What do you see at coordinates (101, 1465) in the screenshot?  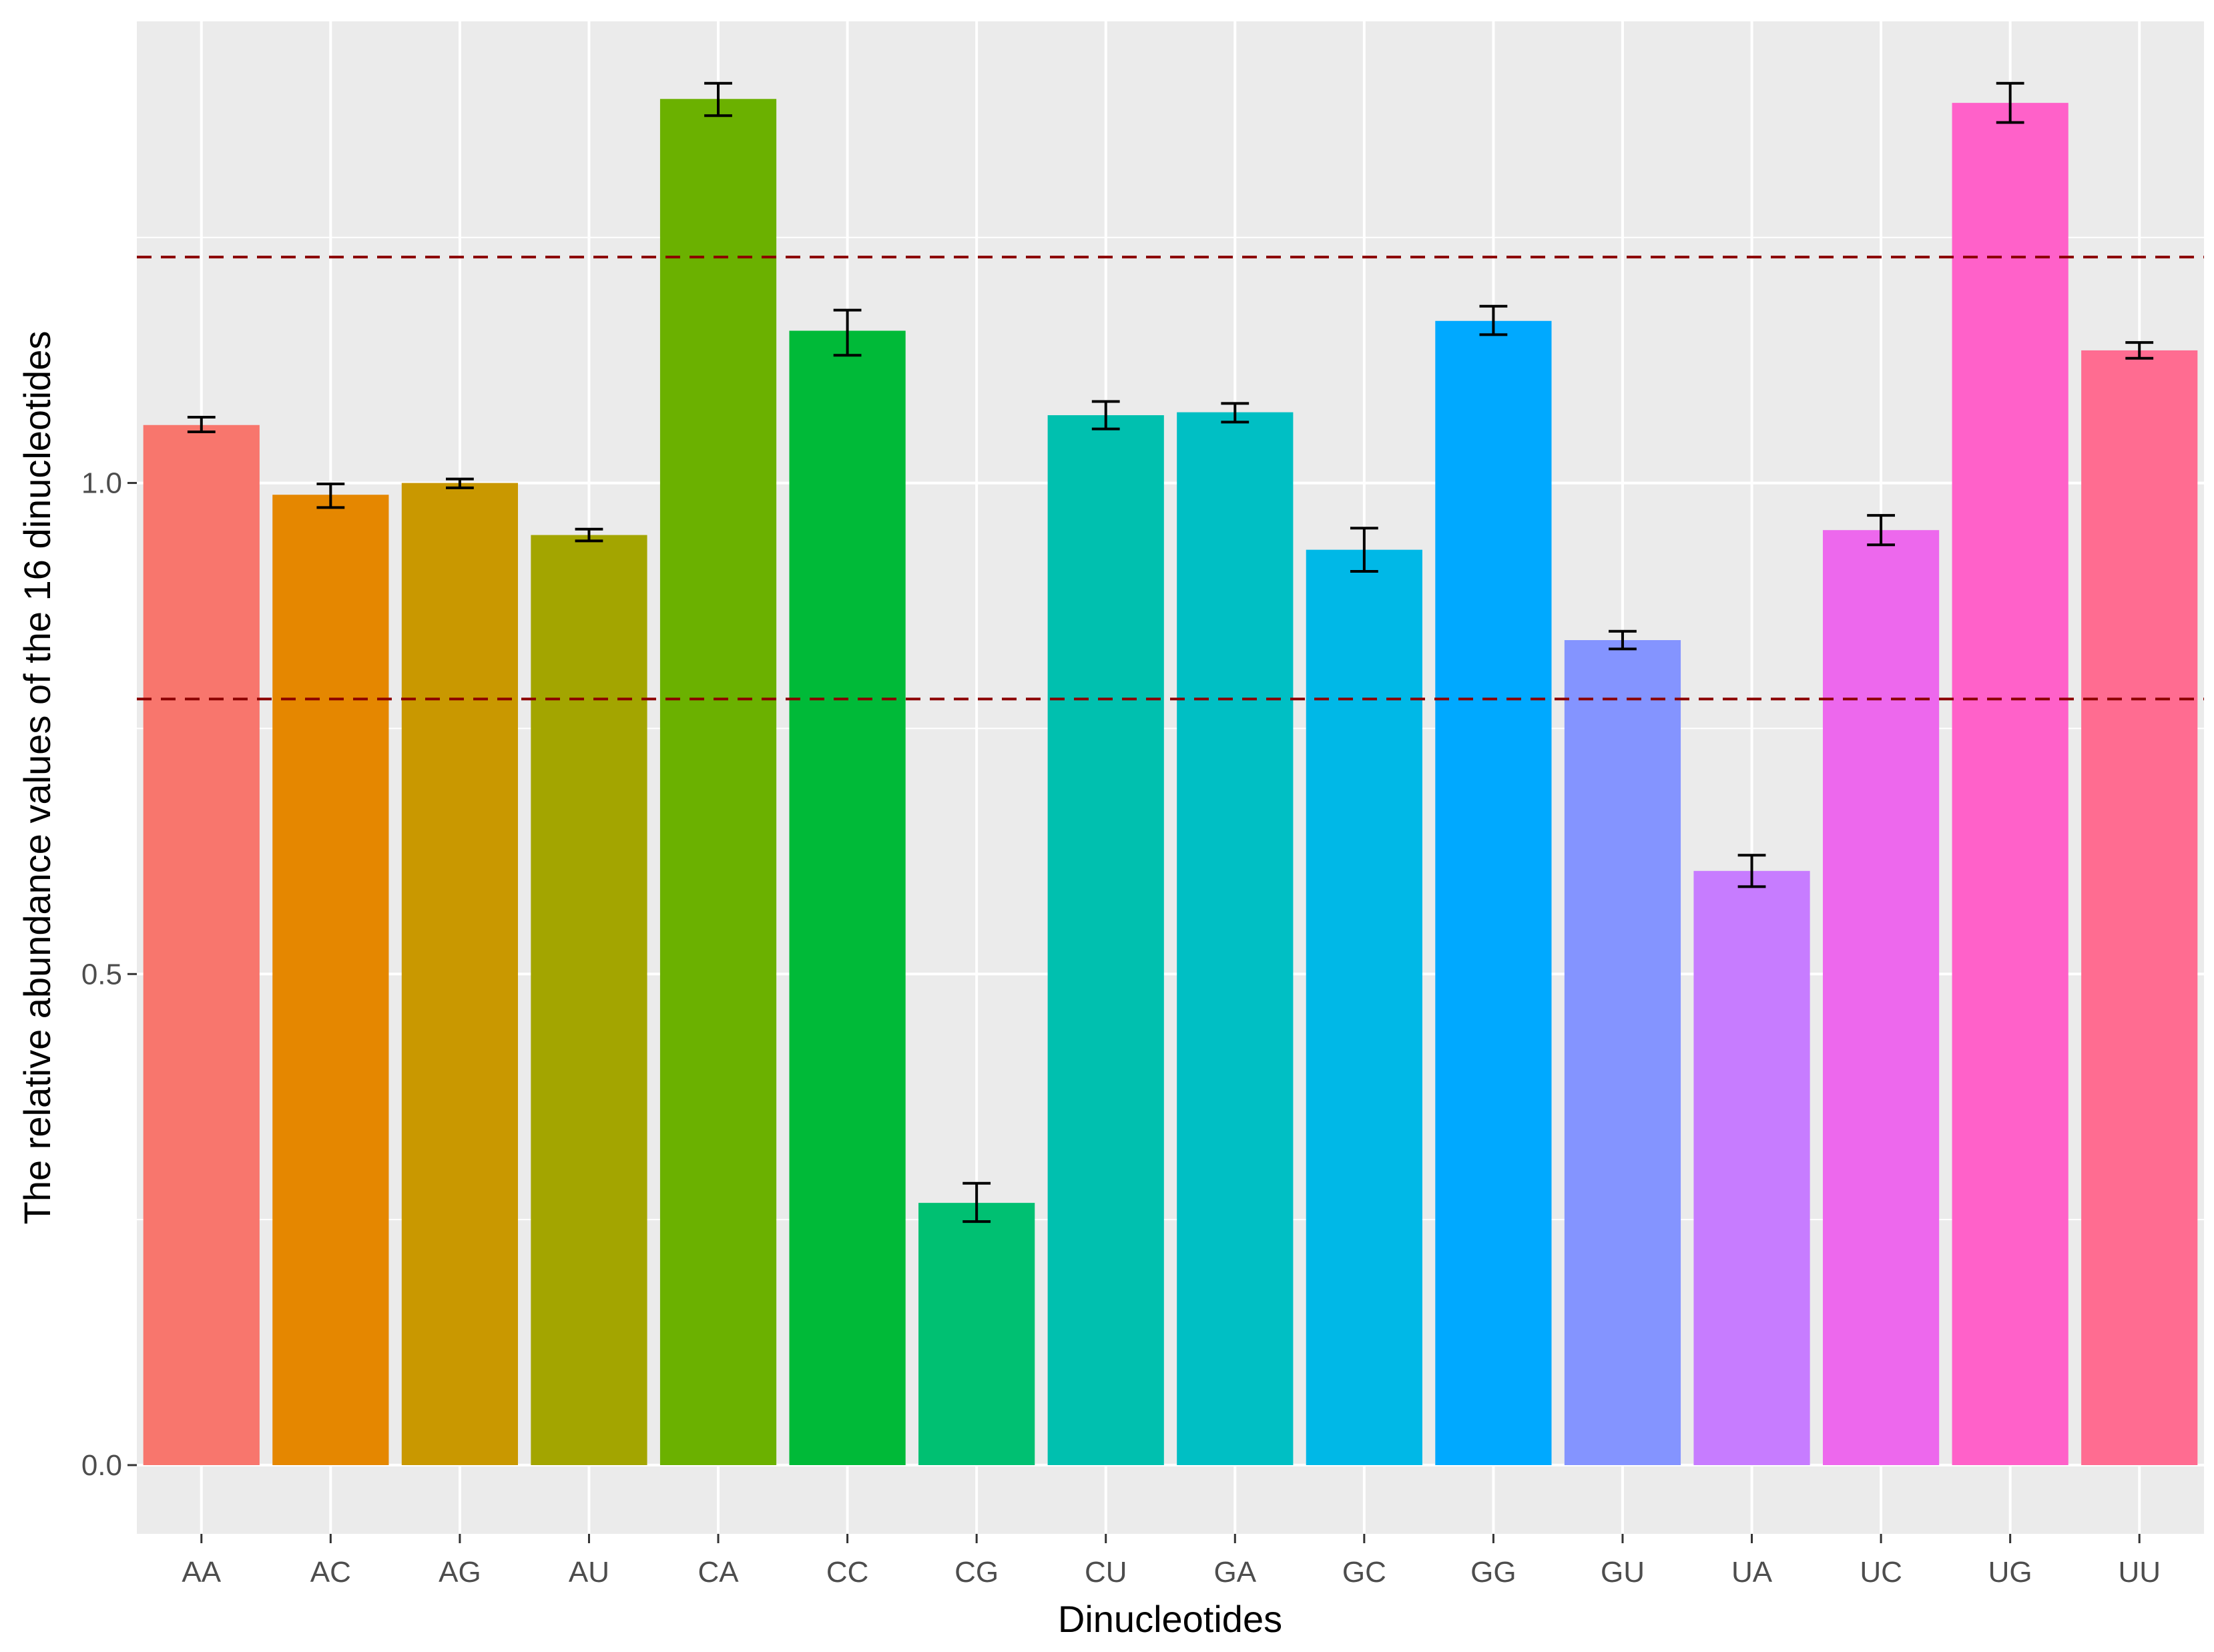 I see `y-tick-label: 0.0` at bounding box center [101, 1465].